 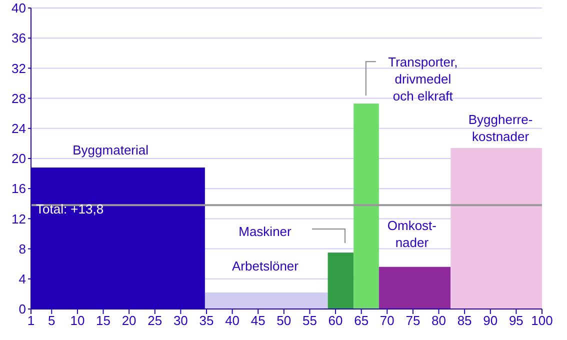 I want to click on y-tick-label: 4, so click(x=22, y=279).